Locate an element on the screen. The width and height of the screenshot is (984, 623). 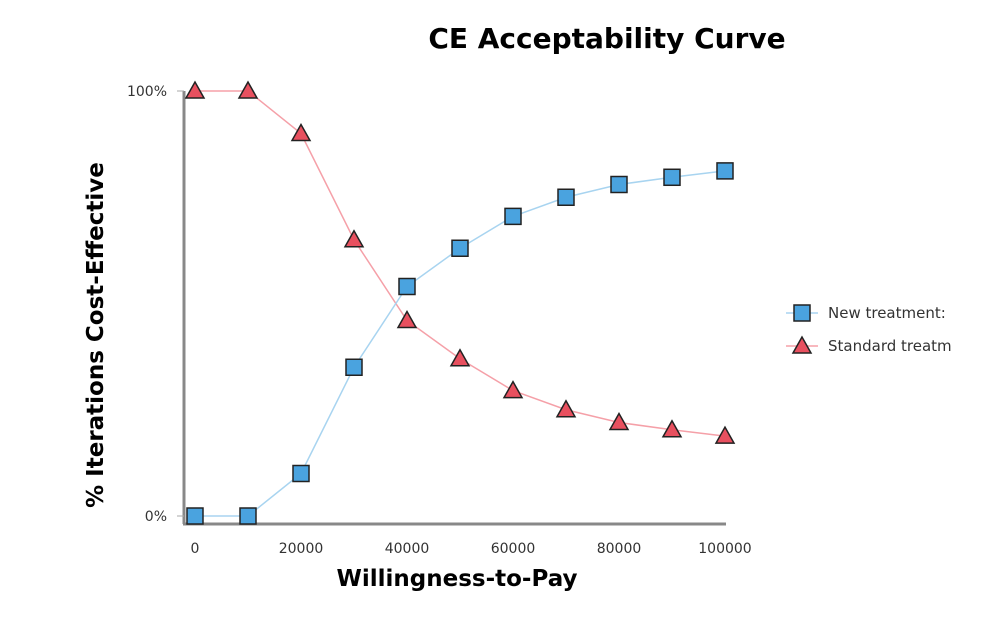
legend-square-icon is located at coordinates (802, 313).